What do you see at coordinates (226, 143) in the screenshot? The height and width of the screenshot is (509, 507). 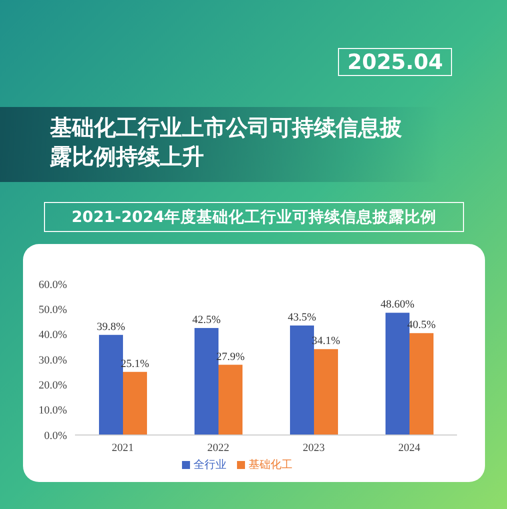 I see `chart-title: 基础化工行业上市公司可持续信息披露比例持续上升` at bounding box center [226, 143].